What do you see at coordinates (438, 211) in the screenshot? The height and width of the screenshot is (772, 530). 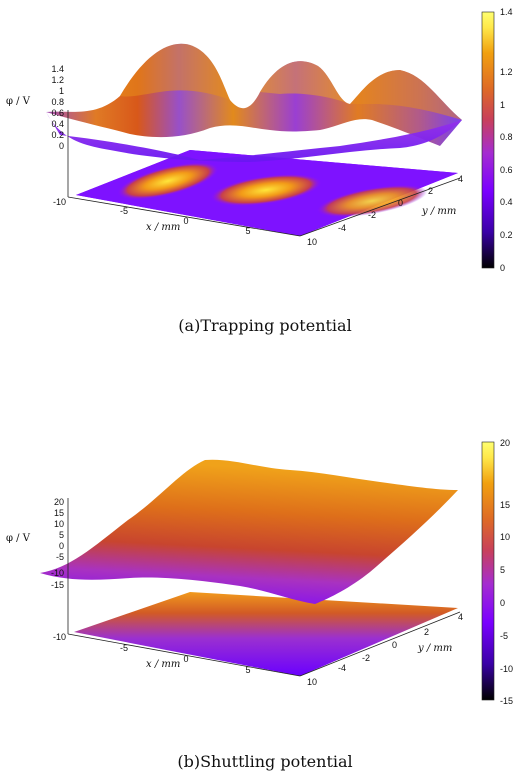 I see `y-axis-label-a: y / mm` at bounding box center [438, 211].